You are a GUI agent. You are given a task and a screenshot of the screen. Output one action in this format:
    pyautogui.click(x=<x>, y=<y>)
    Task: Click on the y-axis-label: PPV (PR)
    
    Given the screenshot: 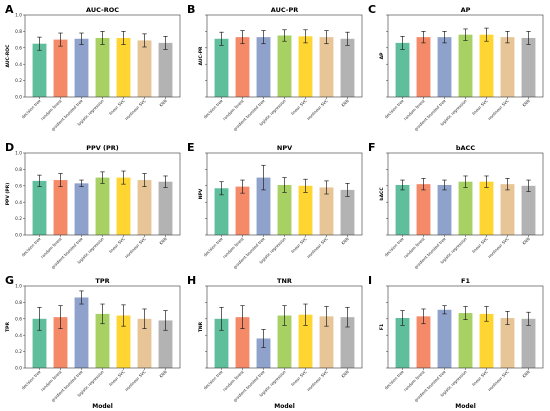 What is the action you would take?
    pyautogui.click(x=8, y=194)
    